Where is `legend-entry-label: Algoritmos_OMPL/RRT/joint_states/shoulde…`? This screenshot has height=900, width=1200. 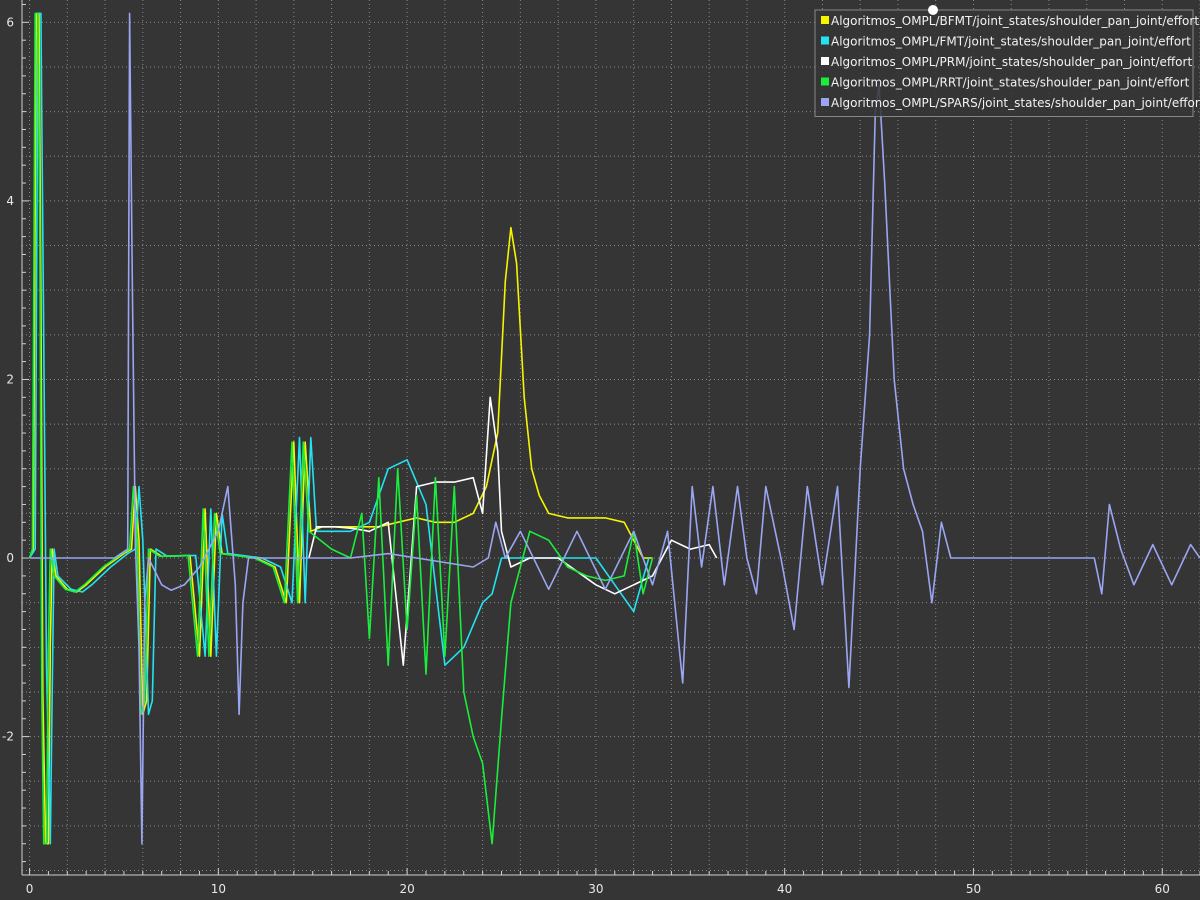
legend-entry-label: Algoritmos_OMPL/RRT/joint_states/shoulde… is located at coordinates (1010, 83).